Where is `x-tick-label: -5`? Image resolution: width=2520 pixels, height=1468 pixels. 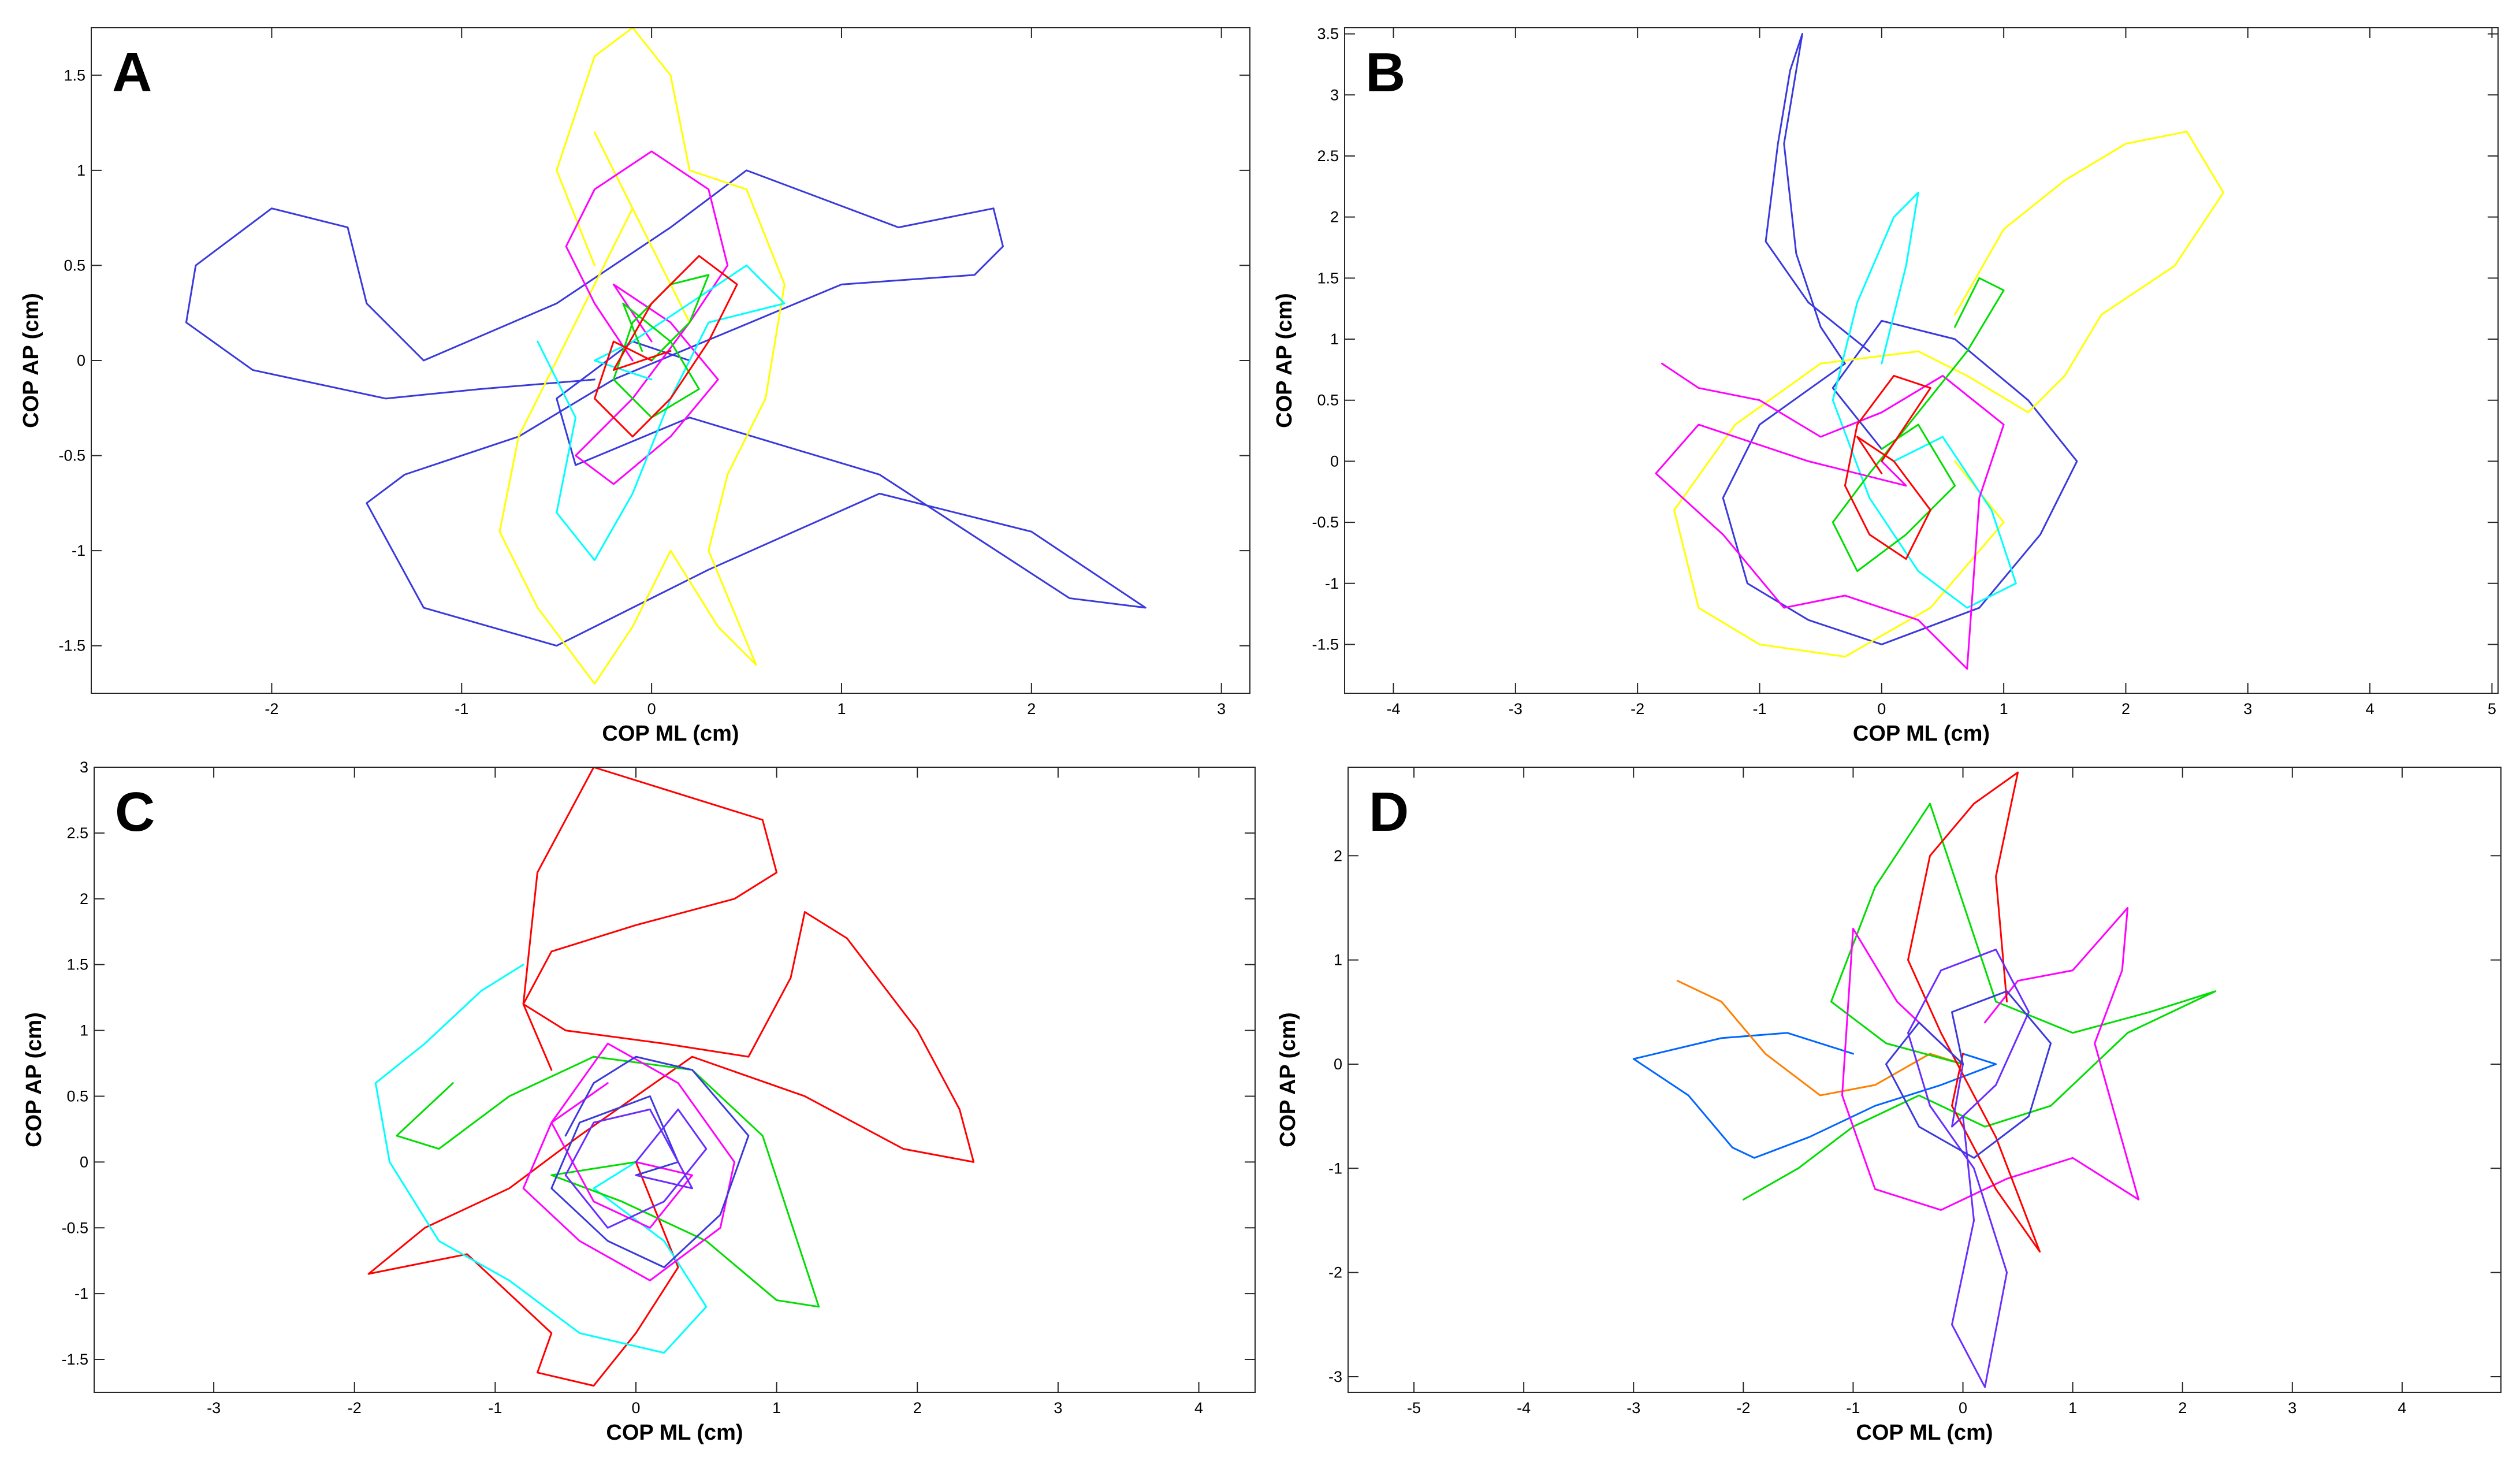
x-tick-label: -5 is located at coordinates (1414, 1408).